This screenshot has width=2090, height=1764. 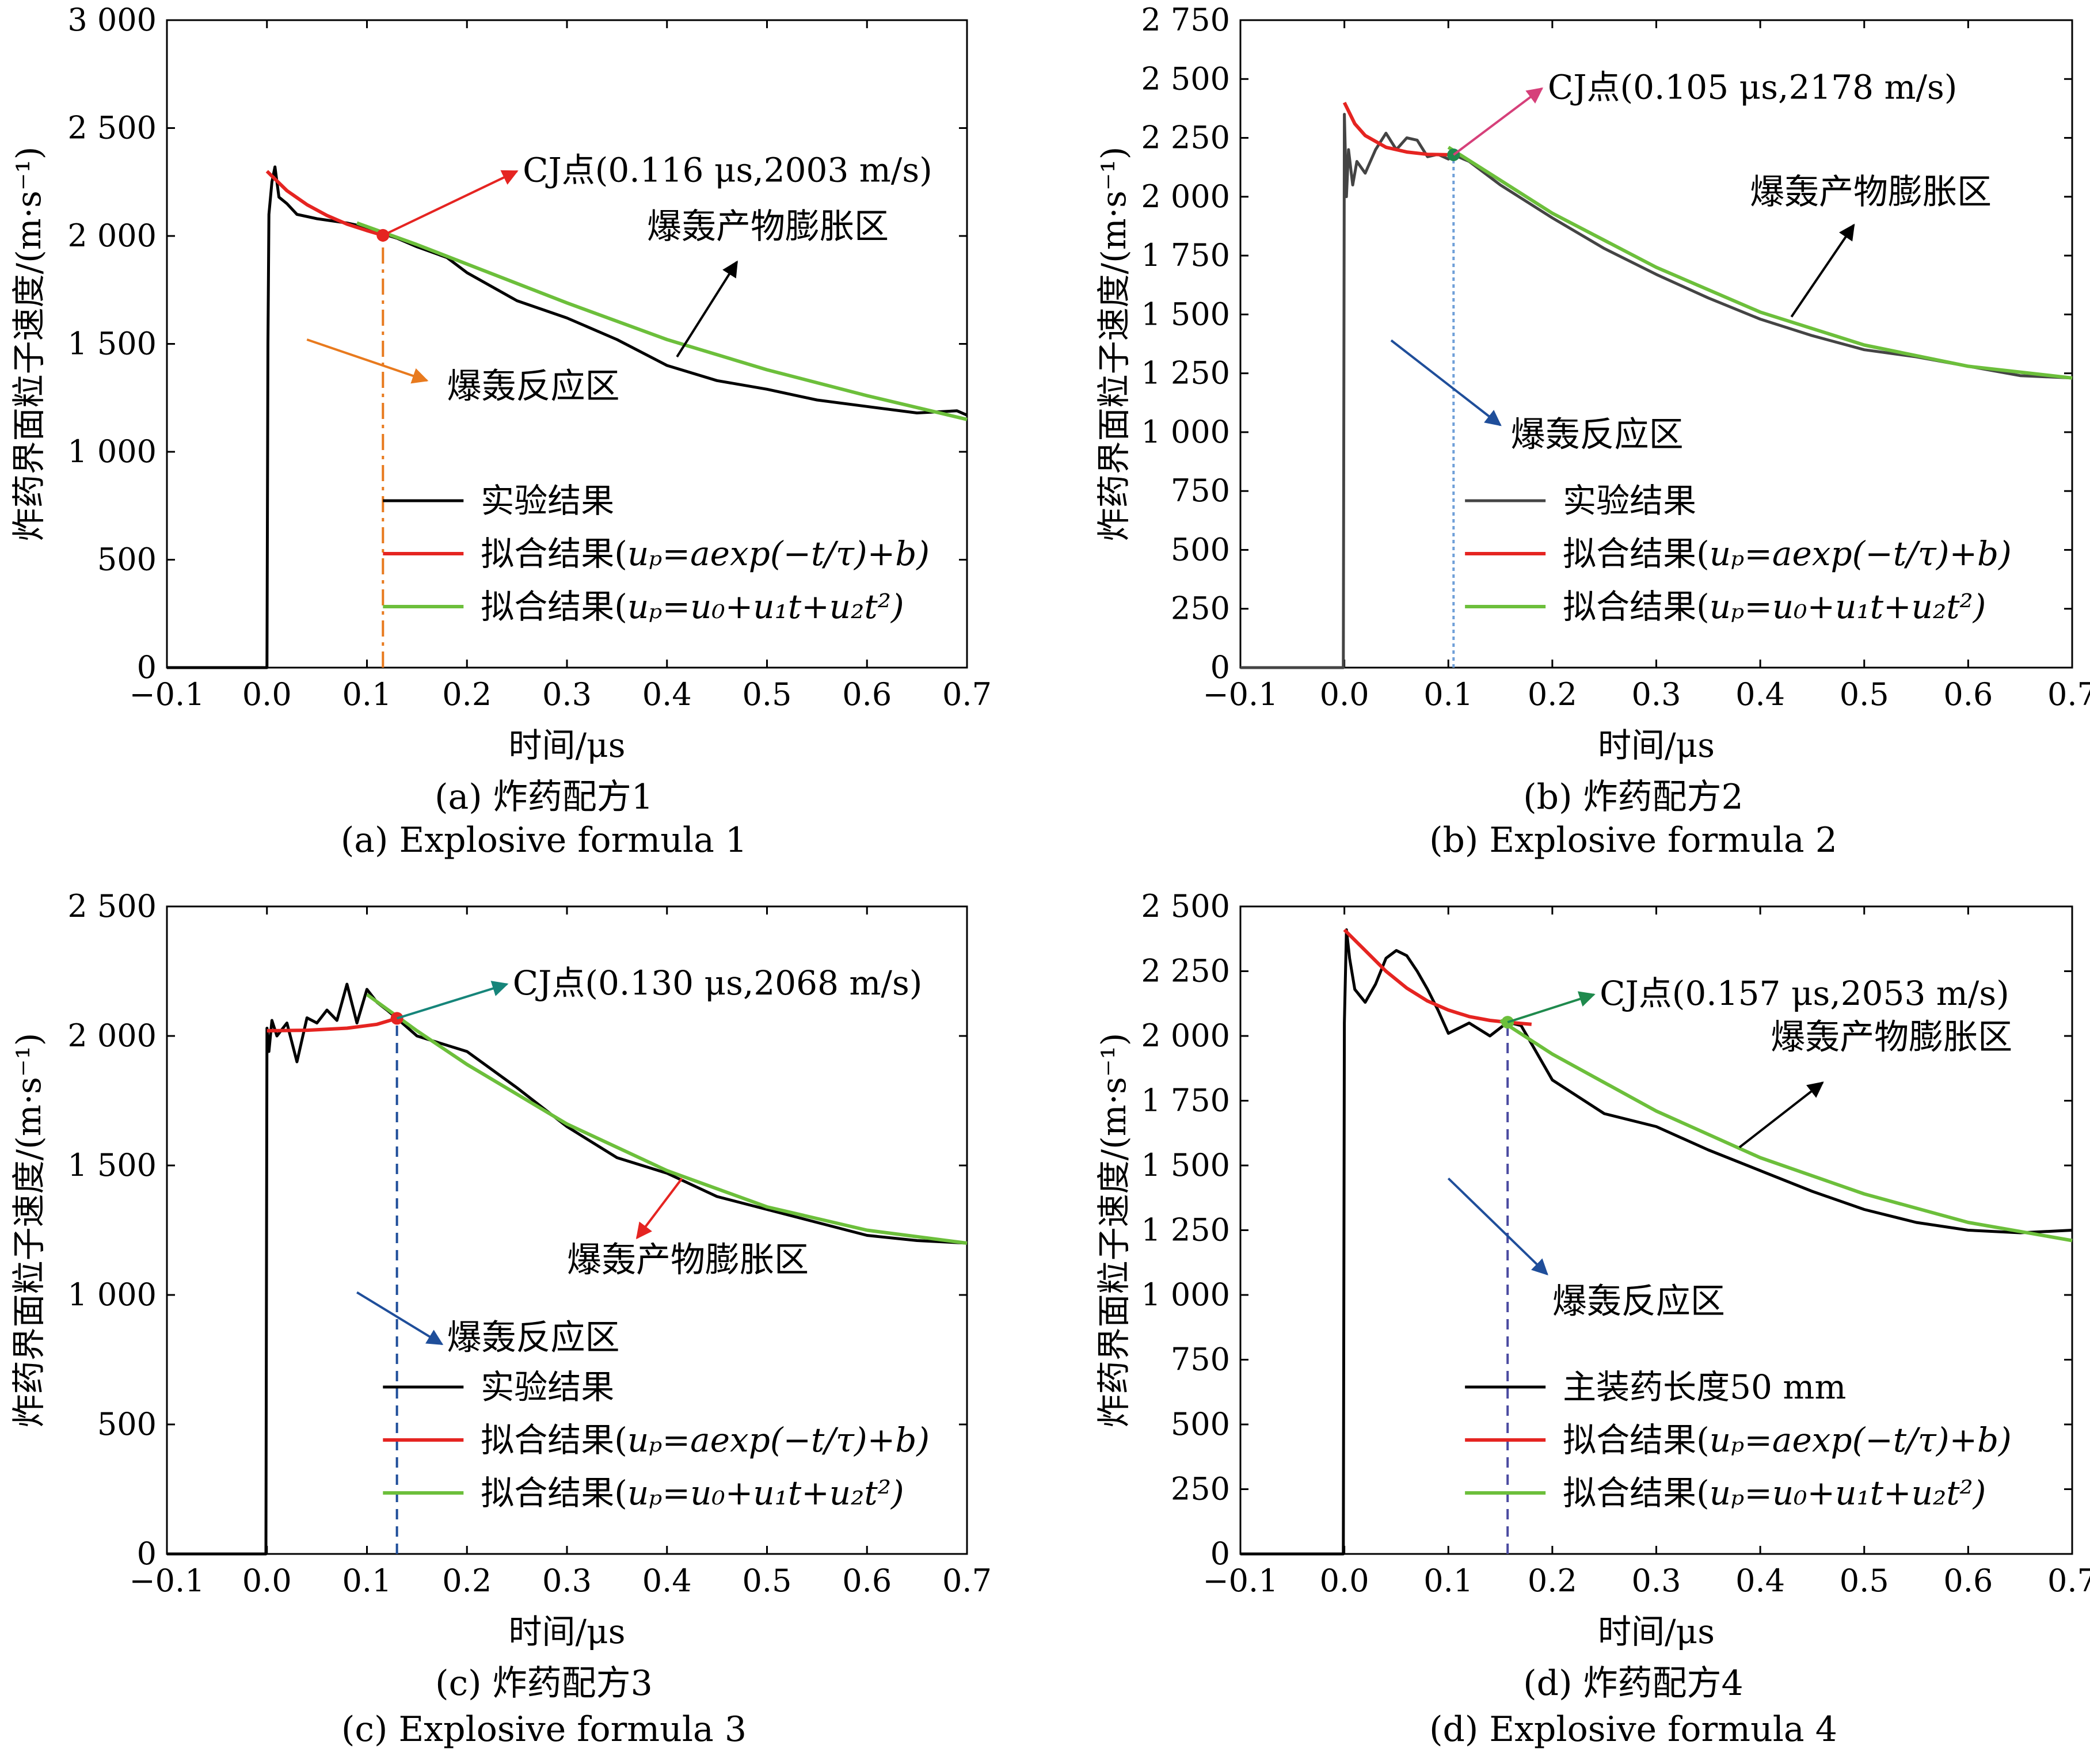 I want to click on legend-label-experiment: 实验结果, so click(x=547, y=1387).